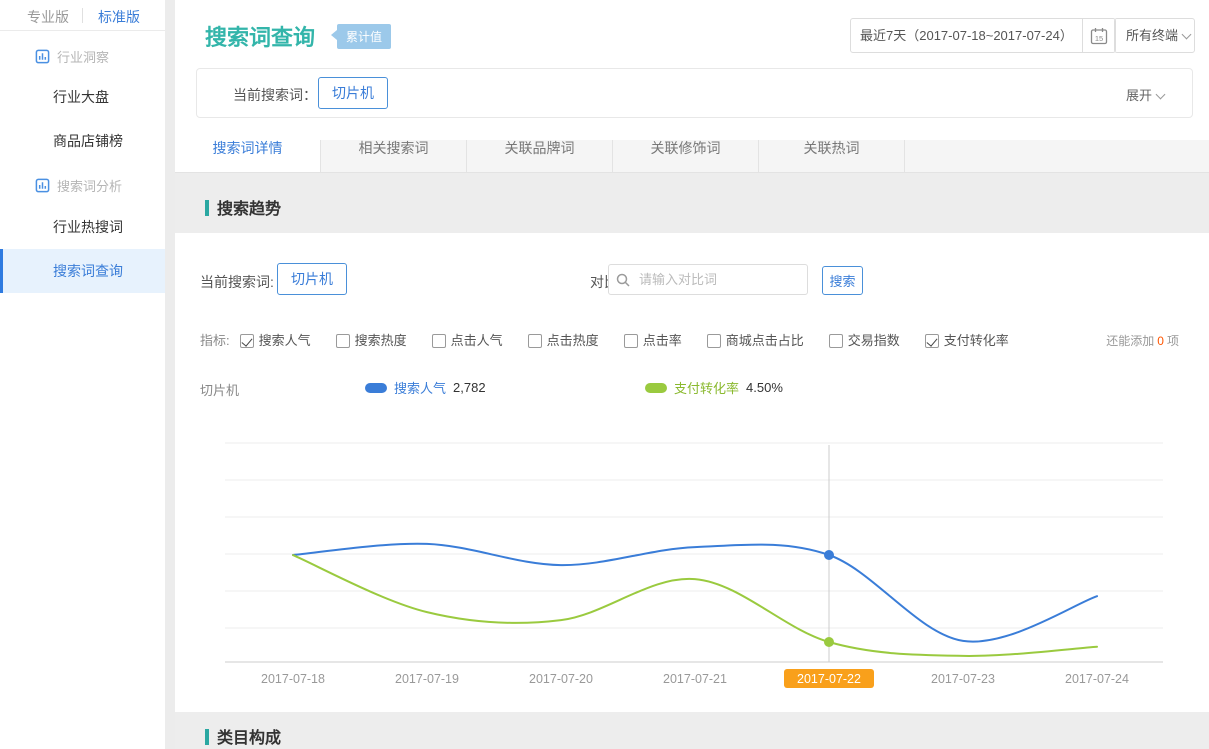 This screenshot has width=1209, height=749. I want to click on svg-text: 15, so click(1099, 38).